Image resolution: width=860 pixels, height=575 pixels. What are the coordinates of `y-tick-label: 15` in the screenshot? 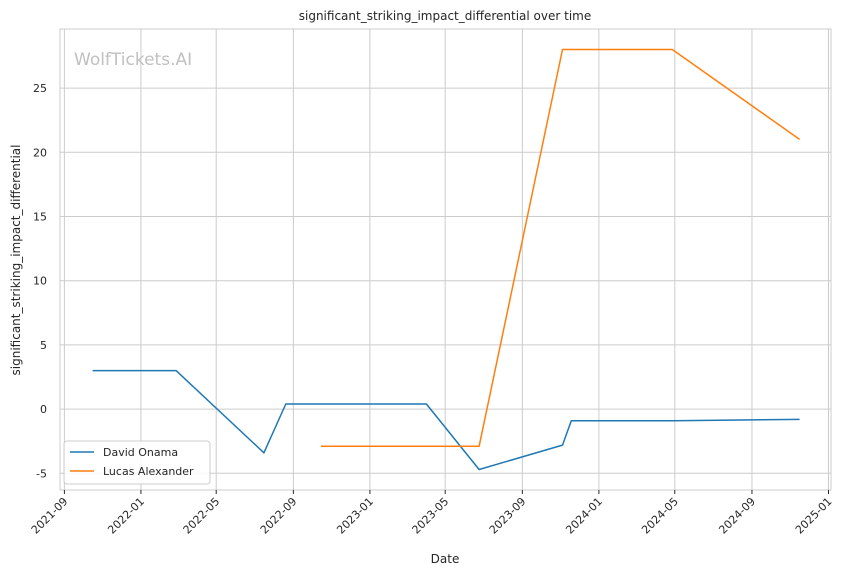 It's located at (40, 216).